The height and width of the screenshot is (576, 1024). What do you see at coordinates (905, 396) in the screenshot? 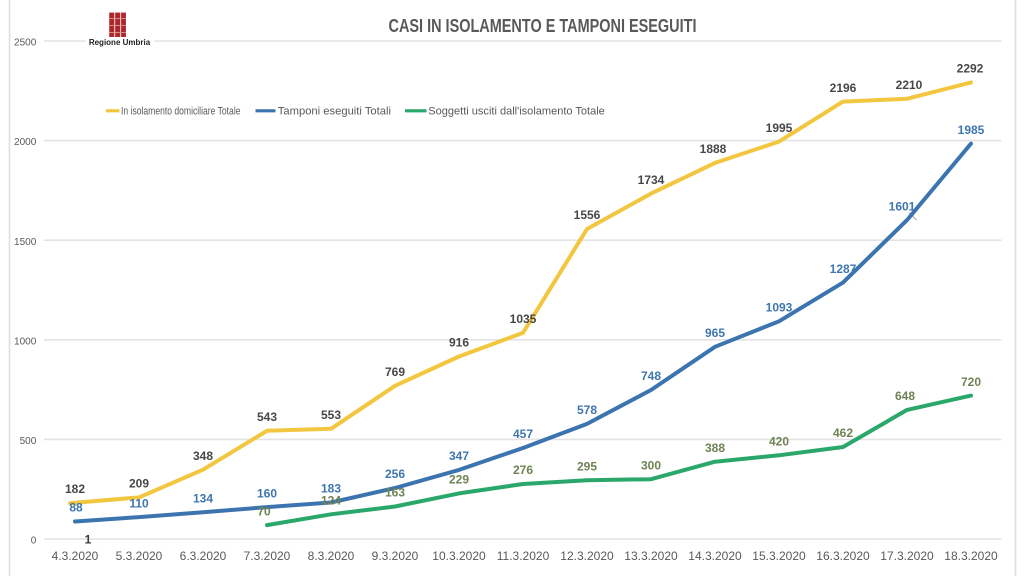
I see `svg-text: 648` at bounding box center [905, 396].